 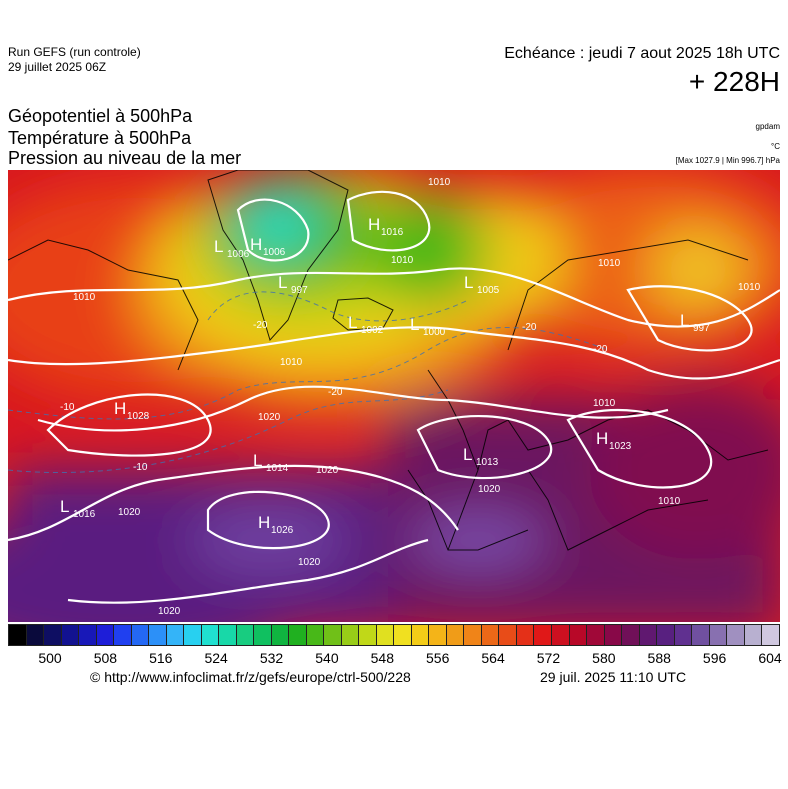 What do you see at coordinates (434, 332) in the screenshot?
I see `svg-text: 1000` at bounding box center [434, 332].